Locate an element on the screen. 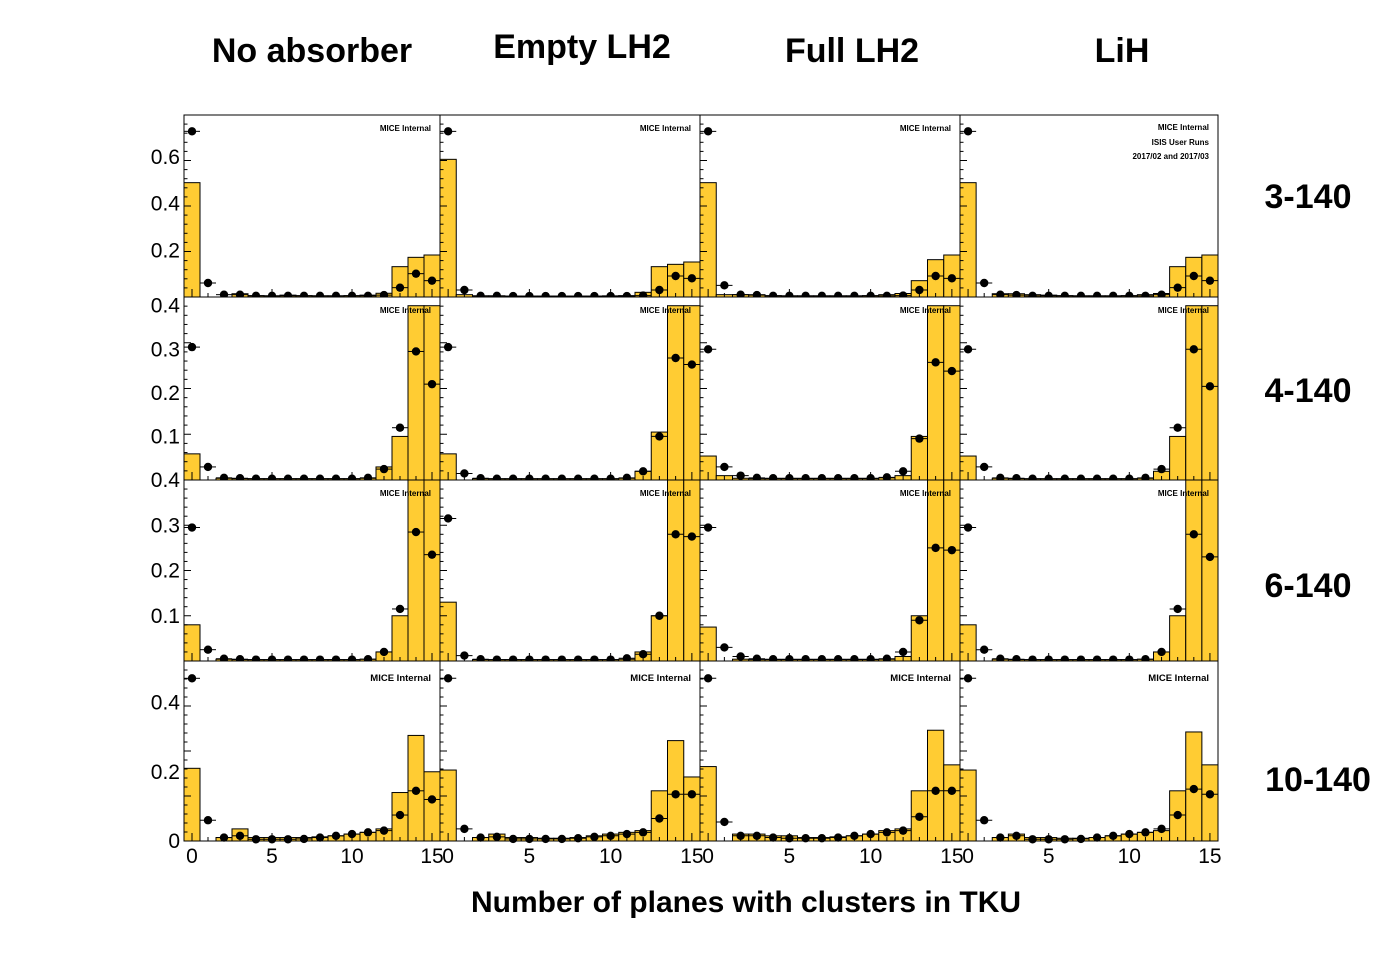 The image size is (1396, 972). panel-4-140-empty-lh2: MICE Internal is located at coordinates (570, 389).